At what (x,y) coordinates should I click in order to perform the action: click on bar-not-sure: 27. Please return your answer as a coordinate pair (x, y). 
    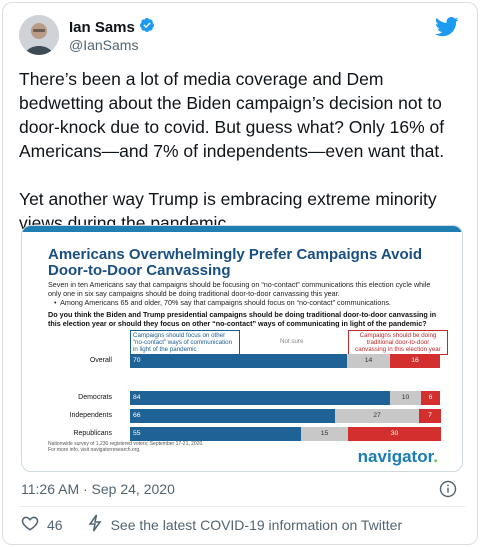
    Looking at the image, I should click on (377, 416).